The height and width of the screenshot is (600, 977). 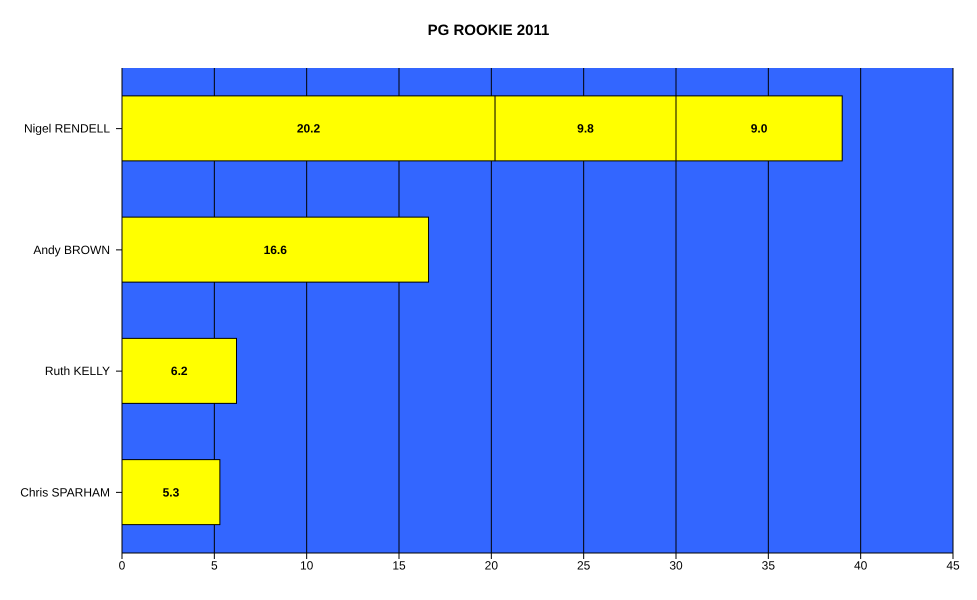 What do you see at coordinates (759, 129) in the screenshot?
I see `data-label: 9.0` at bounding box center [759, 129].